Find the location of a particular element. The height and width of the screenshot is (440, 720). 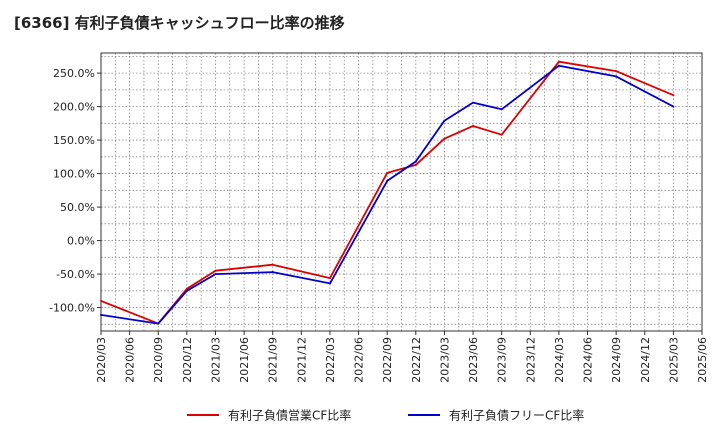

x-tick-label: 2021/09 is located at coordinates (273, 360).